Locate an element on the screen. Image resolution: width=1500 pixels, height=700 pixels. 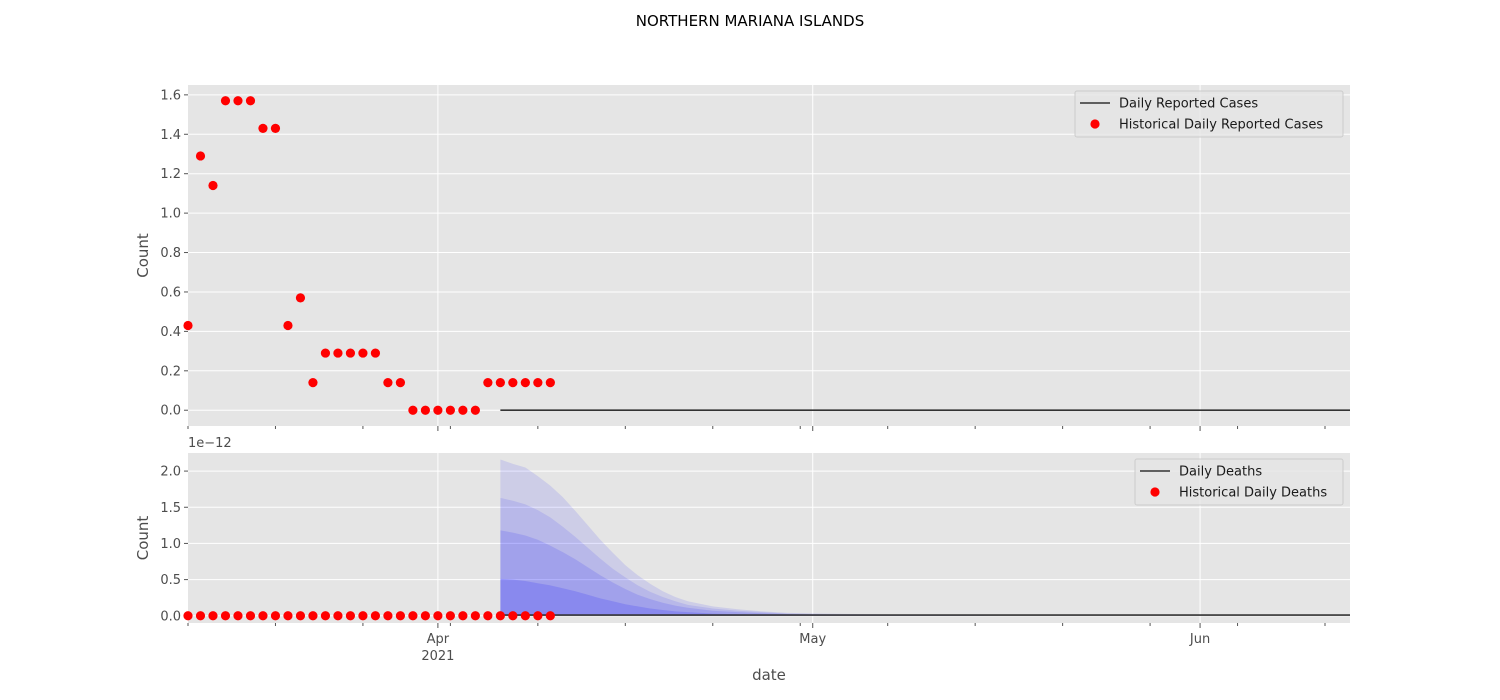
y-tick-label: 1.4 is located at coordinates (170, 135).